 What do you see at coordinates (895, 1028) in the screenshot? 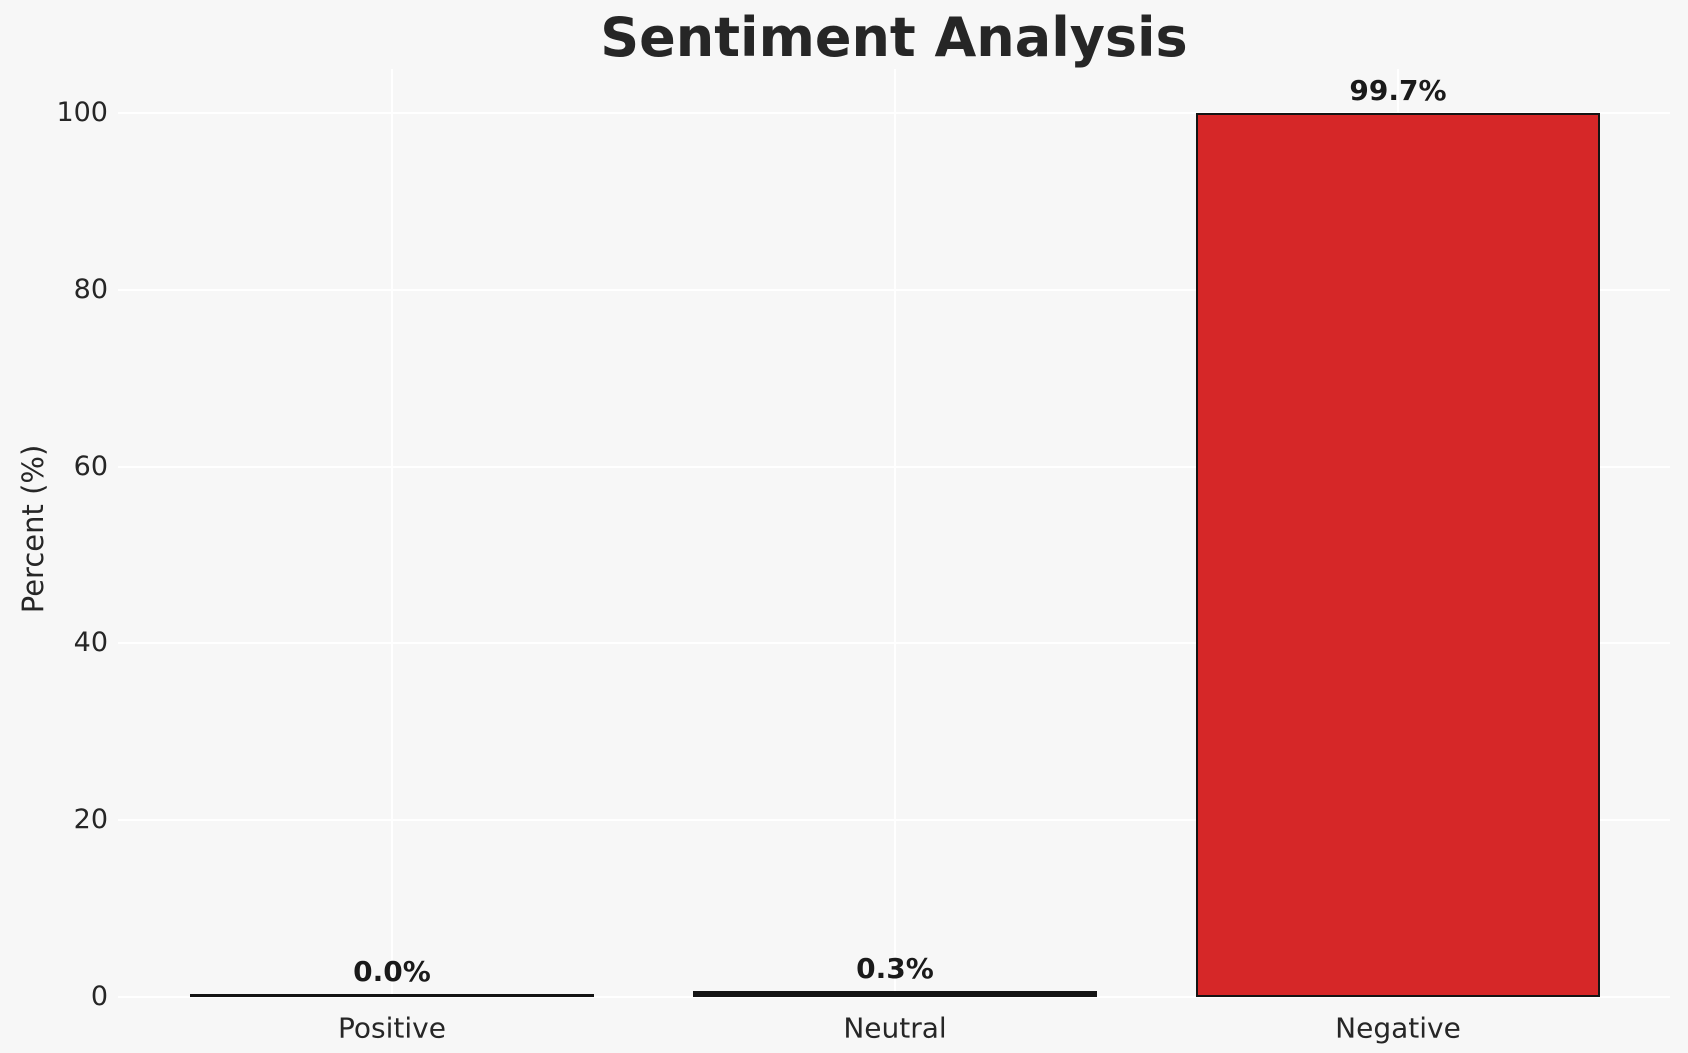
I see `x-tick-label-neutral: Neutral` at bounding box center [895, 1028].